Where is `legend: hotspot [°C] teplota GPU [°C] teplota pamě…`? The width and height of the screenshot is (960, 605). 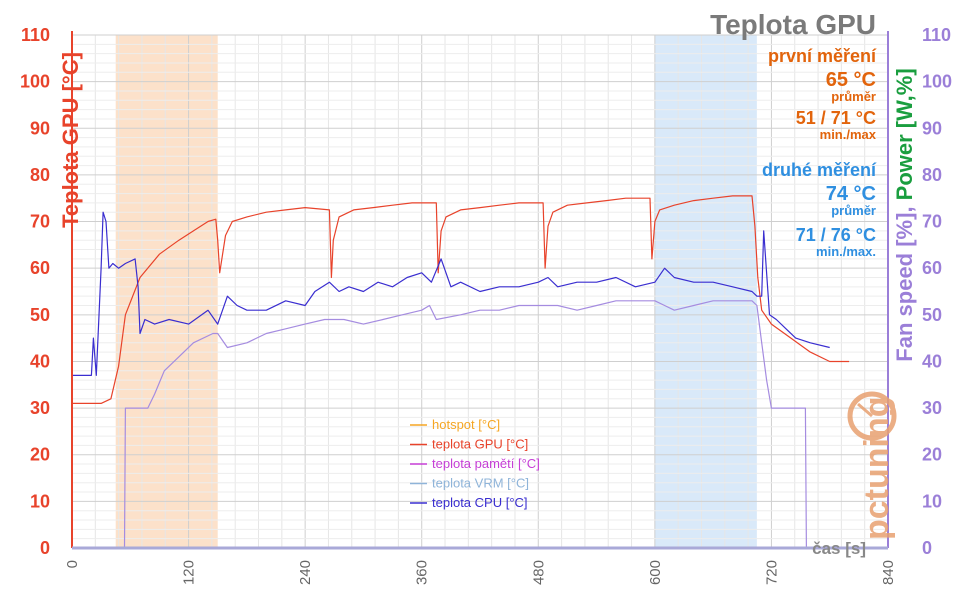 legend: hotspot [°C] teplota GPU [°C] teplota pamě… is located at coordinates (475, 463).